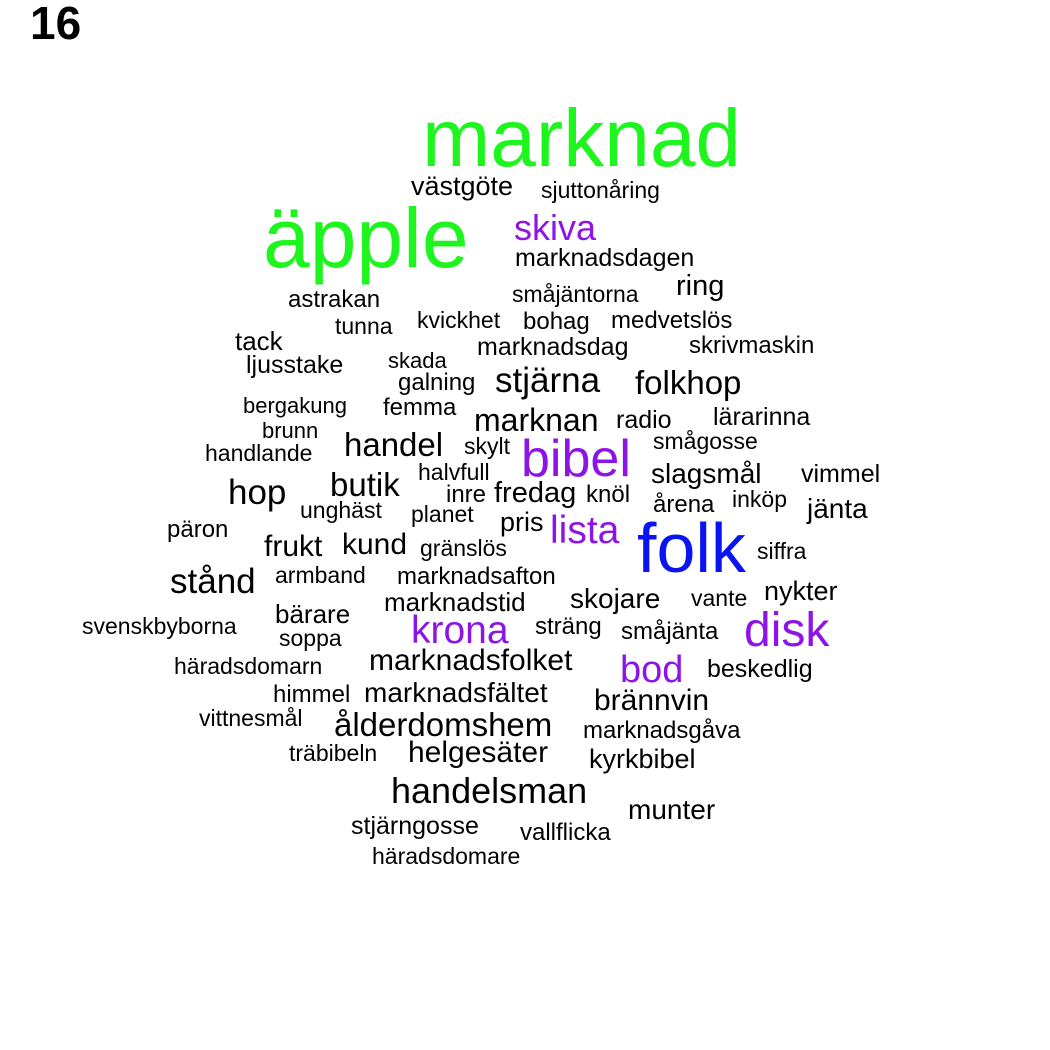  I want to click on word-smajanta: småjänta, so click(670, 631).